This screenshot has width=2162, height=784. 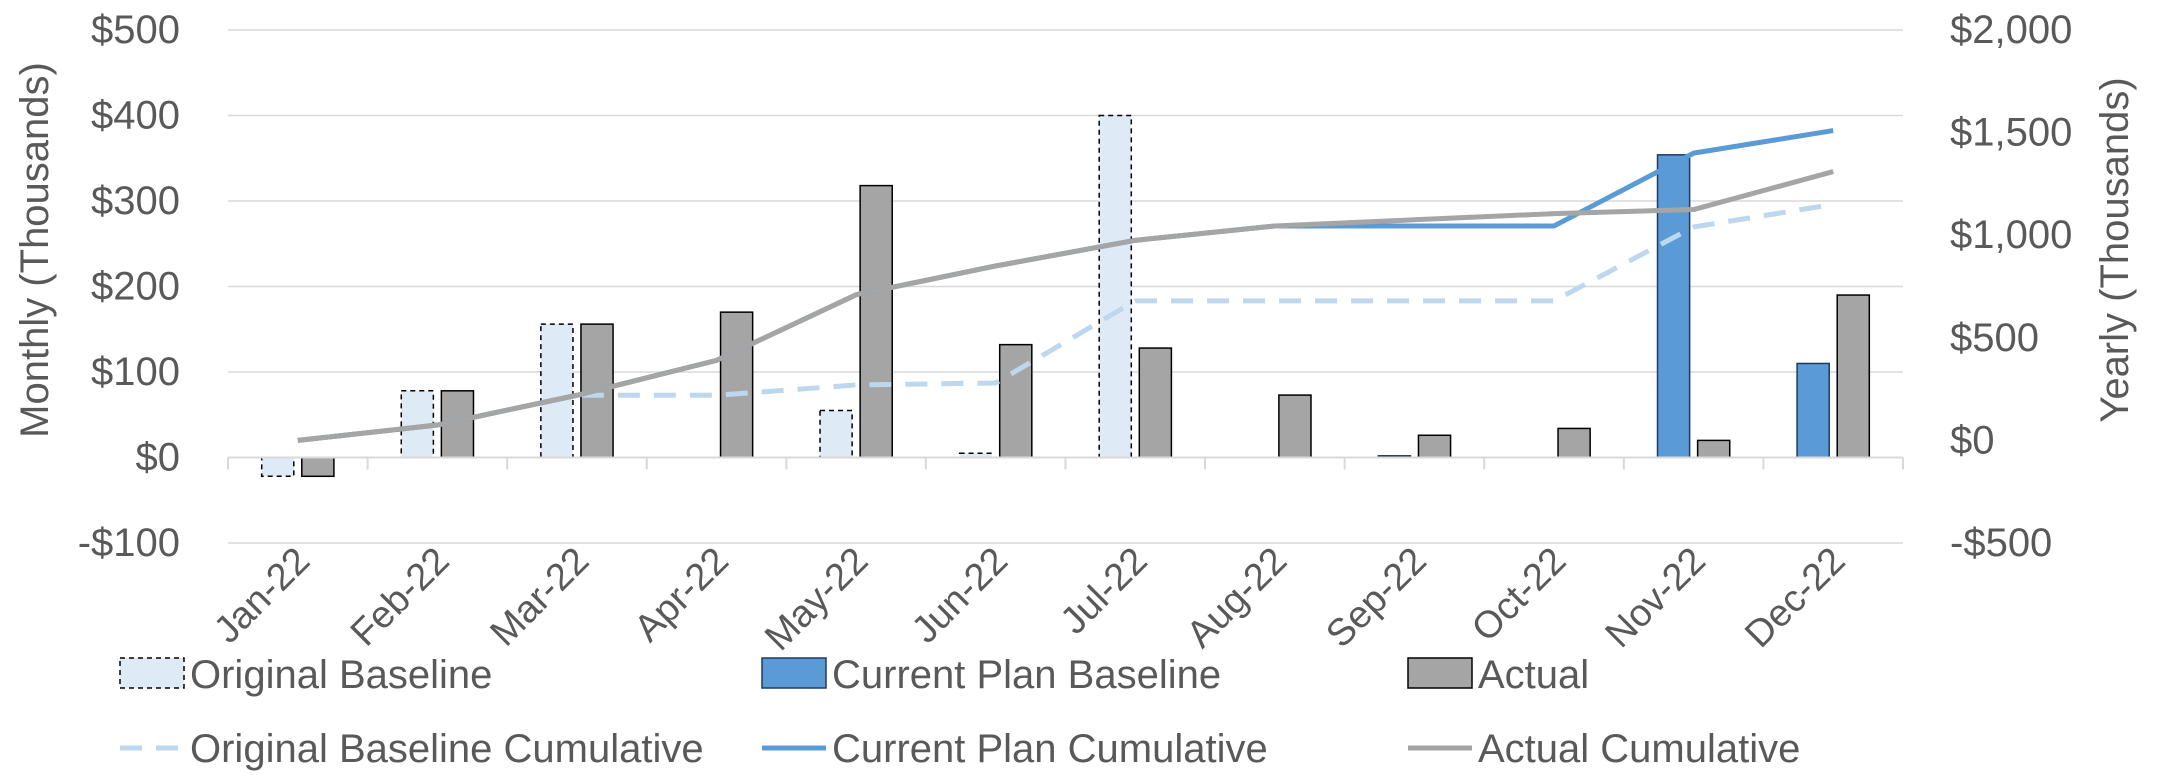 What do you see at coordinates (1104, 591) in the screenshot?
I see `x-tick-label: Jul-22` at bounding box center [1104, 591].